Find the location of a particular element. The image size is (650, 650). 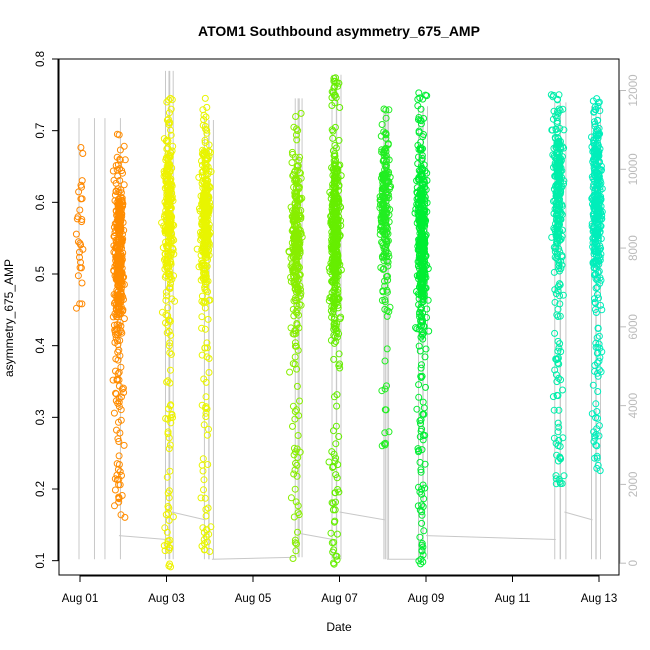

chart-title: ATOM1 Southbound asymmetry_675_AMP is located at coordinates (339, 31).